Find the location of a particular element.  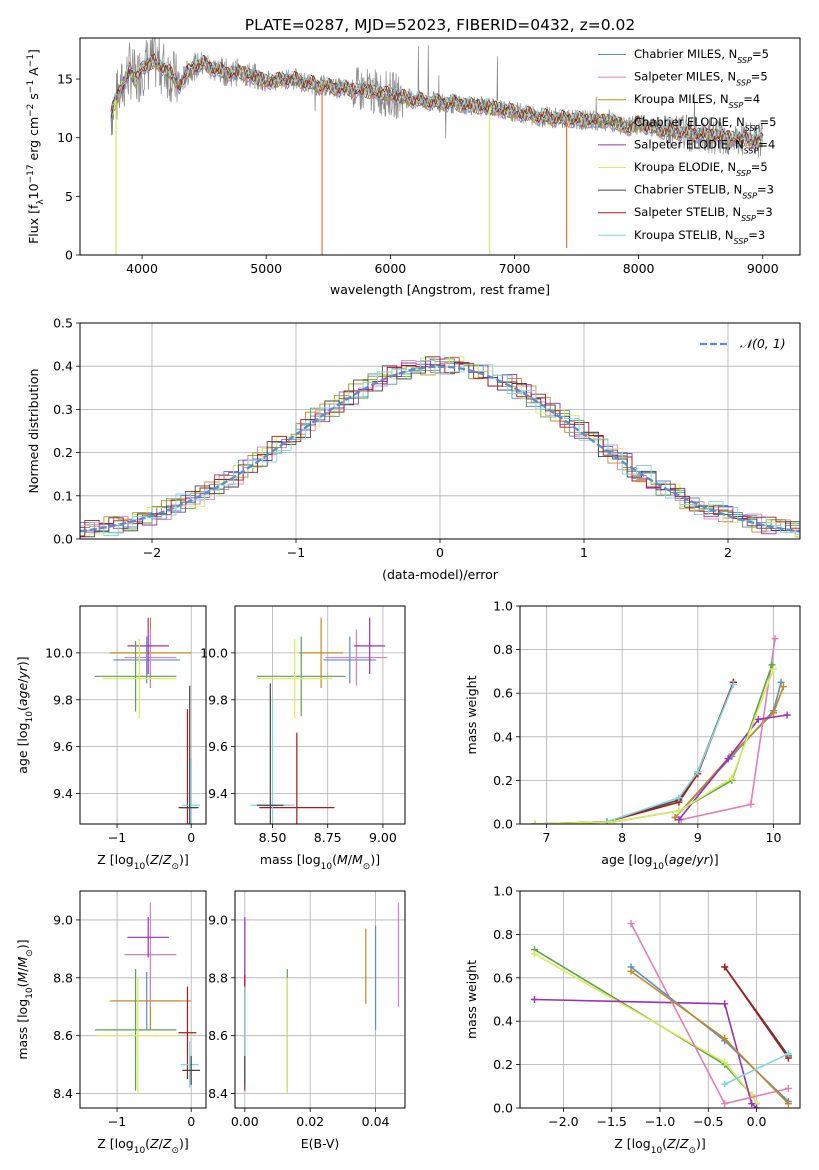

x-tick-label: 10 is located at coordinates (774, 837).